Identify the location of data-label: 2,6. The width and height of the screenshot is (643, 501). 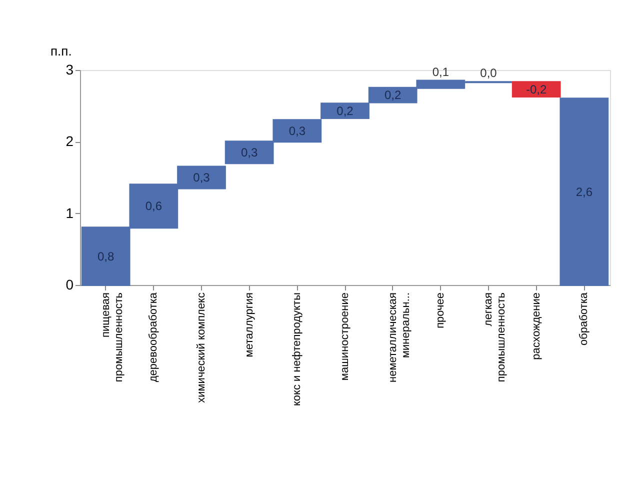
(584, 191).